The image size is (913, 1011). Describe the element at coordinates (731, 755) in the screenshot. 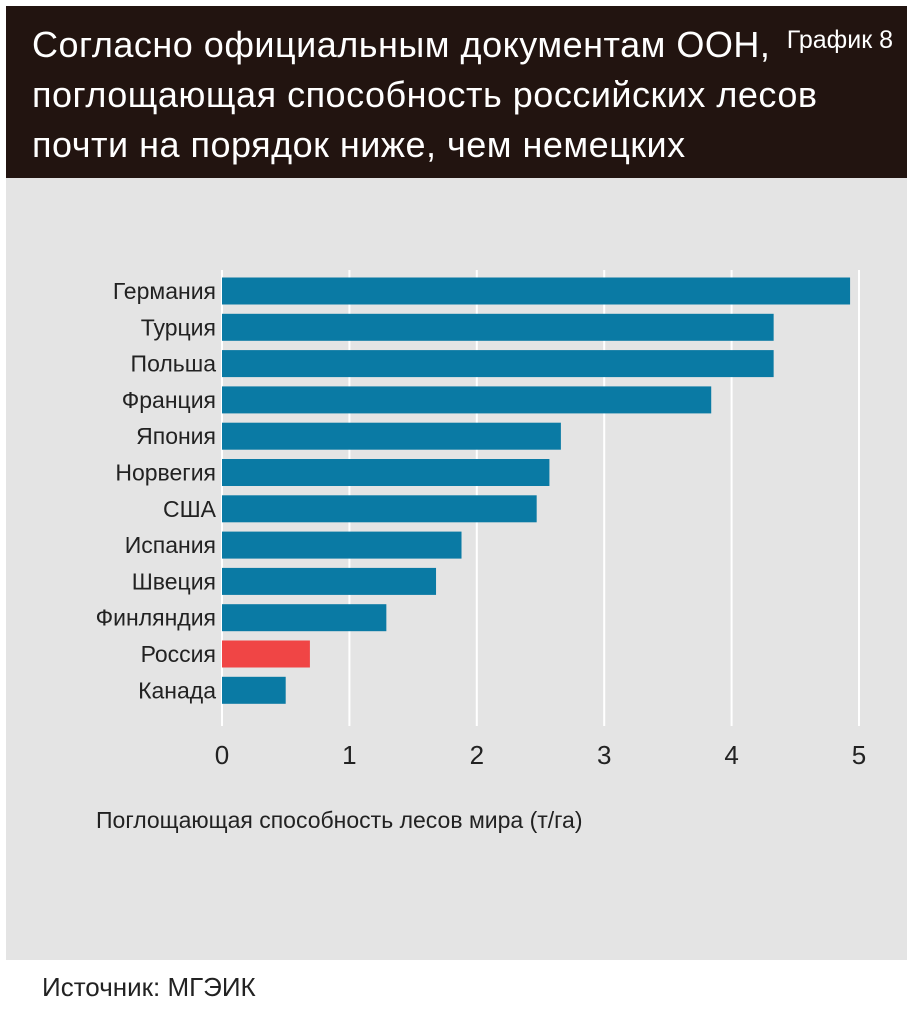

I see `x-tick-label: 4` at that location.